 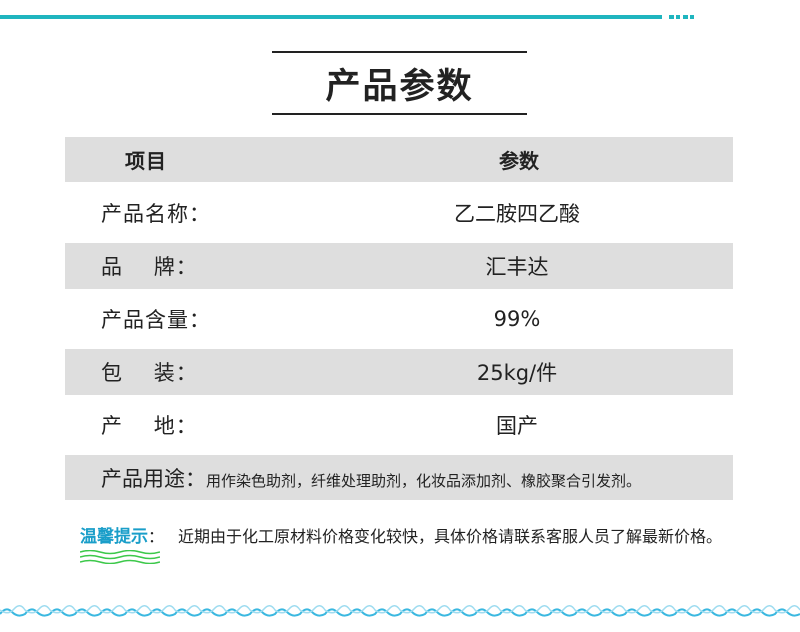 I want to click on row-label: 产品含量：, so click(x=156, y=320).